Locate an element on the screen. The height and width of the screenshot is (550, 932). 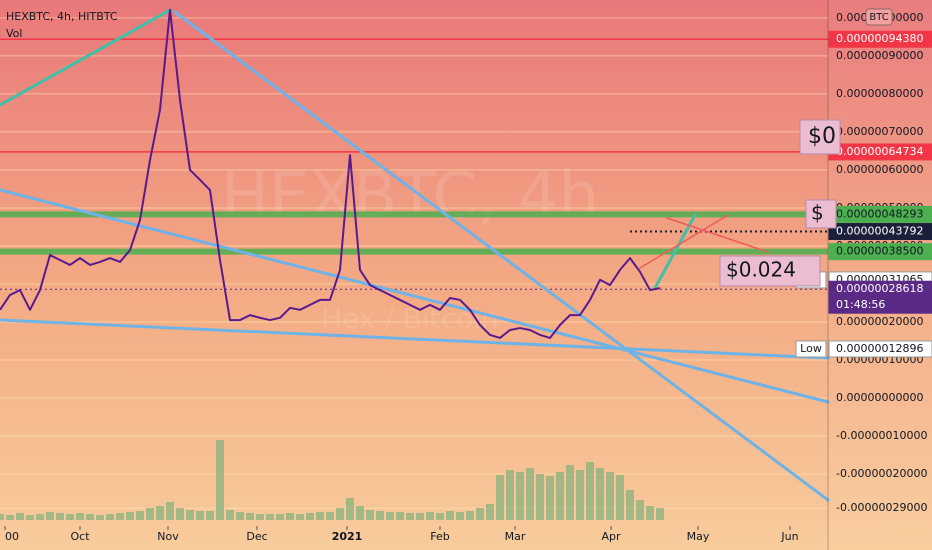
price-tag-label: 0.00000012896 is located at coordinates (879, 348).